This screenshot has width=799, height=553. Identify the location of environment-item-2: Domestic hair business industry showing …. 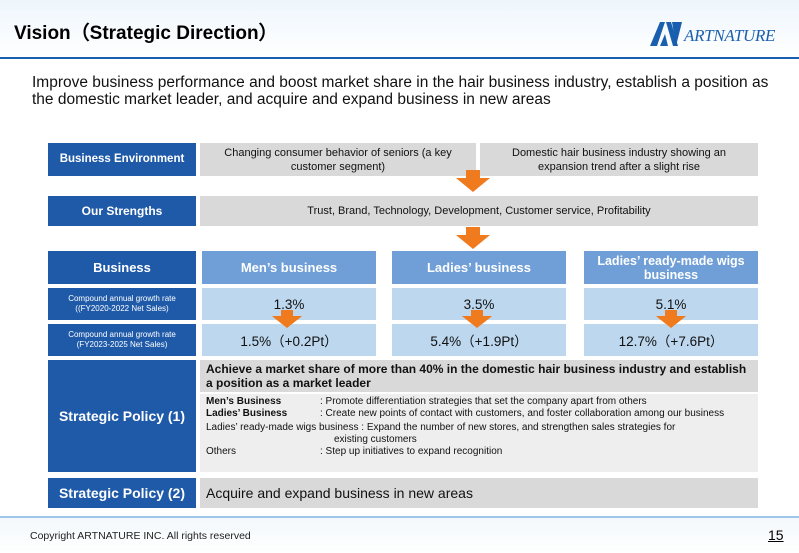
(619, 159).